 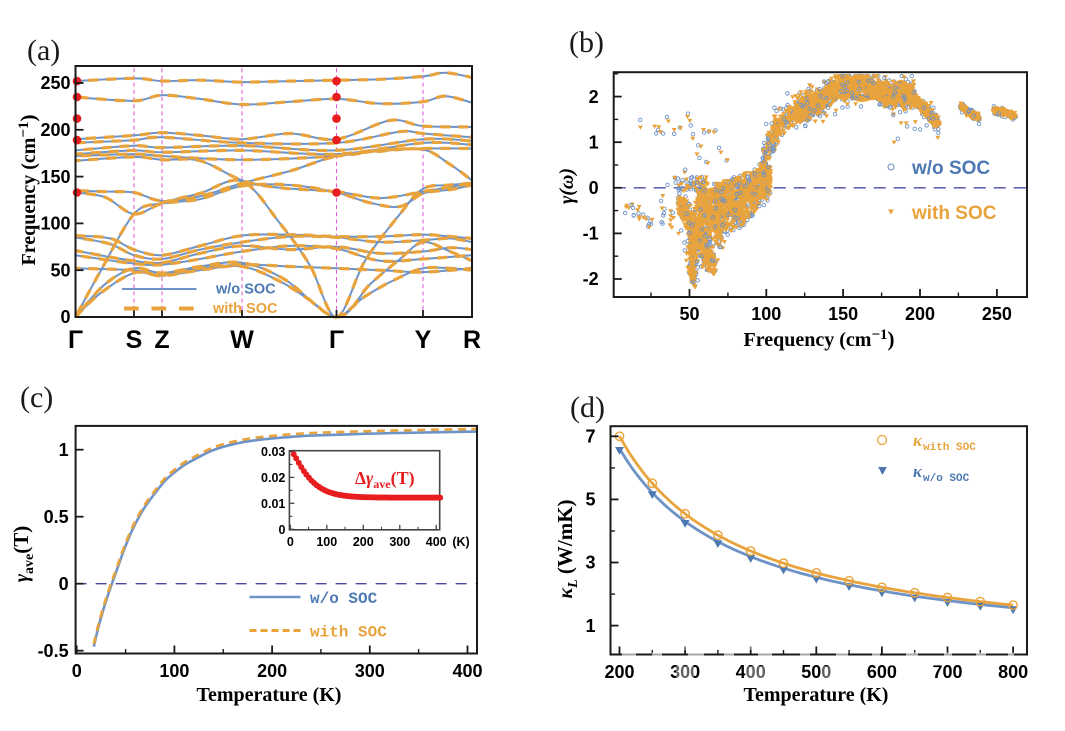 What do you see at coordinates (594, 97) in the screenshot?
I see `svg-text: 2` at bounding box center [594, 97].